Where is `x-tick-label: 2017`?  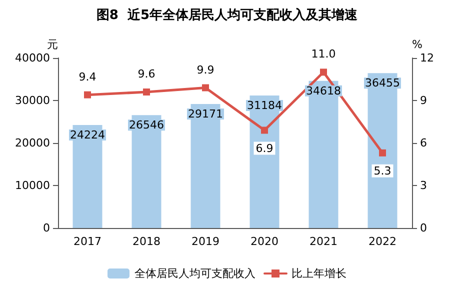
x-tick-label: 2017 is located at coordinates (88, 241).